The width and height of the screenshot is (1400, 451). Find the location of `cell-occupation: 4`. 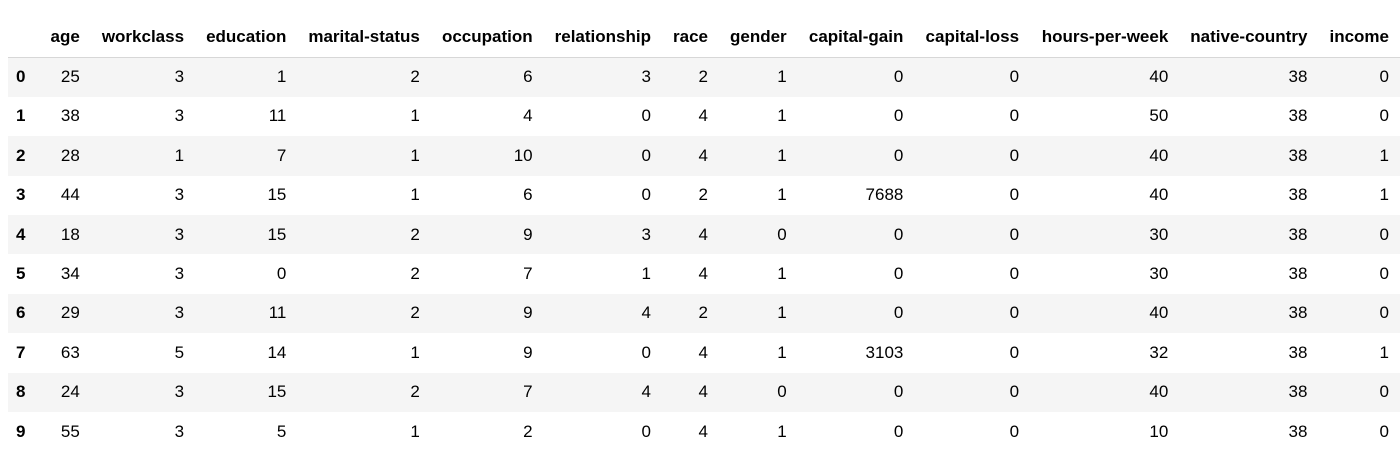

cell-occupation: 4 is located at coordinates (528, 116).